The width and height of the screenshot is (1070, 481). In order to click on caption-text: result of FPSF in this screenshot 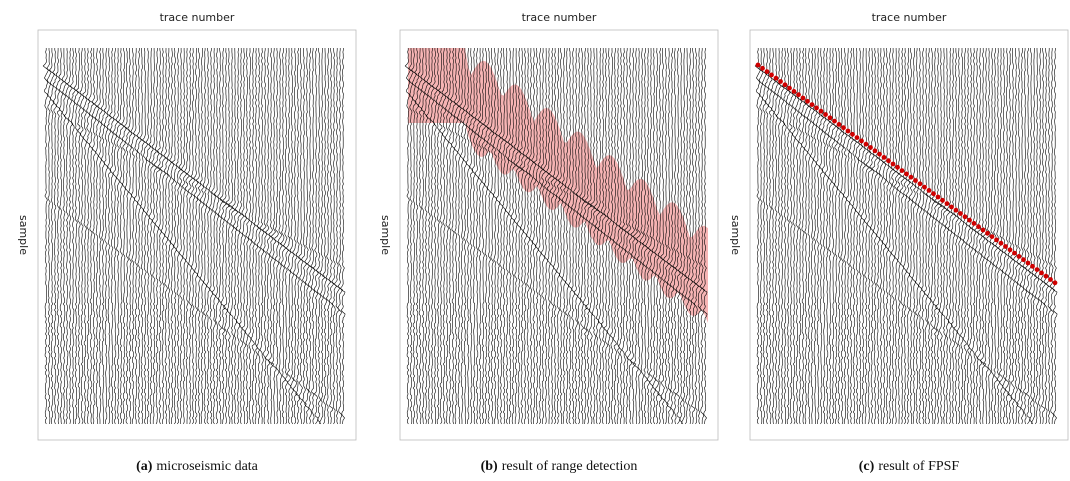, I will do `click(918, 466)`.